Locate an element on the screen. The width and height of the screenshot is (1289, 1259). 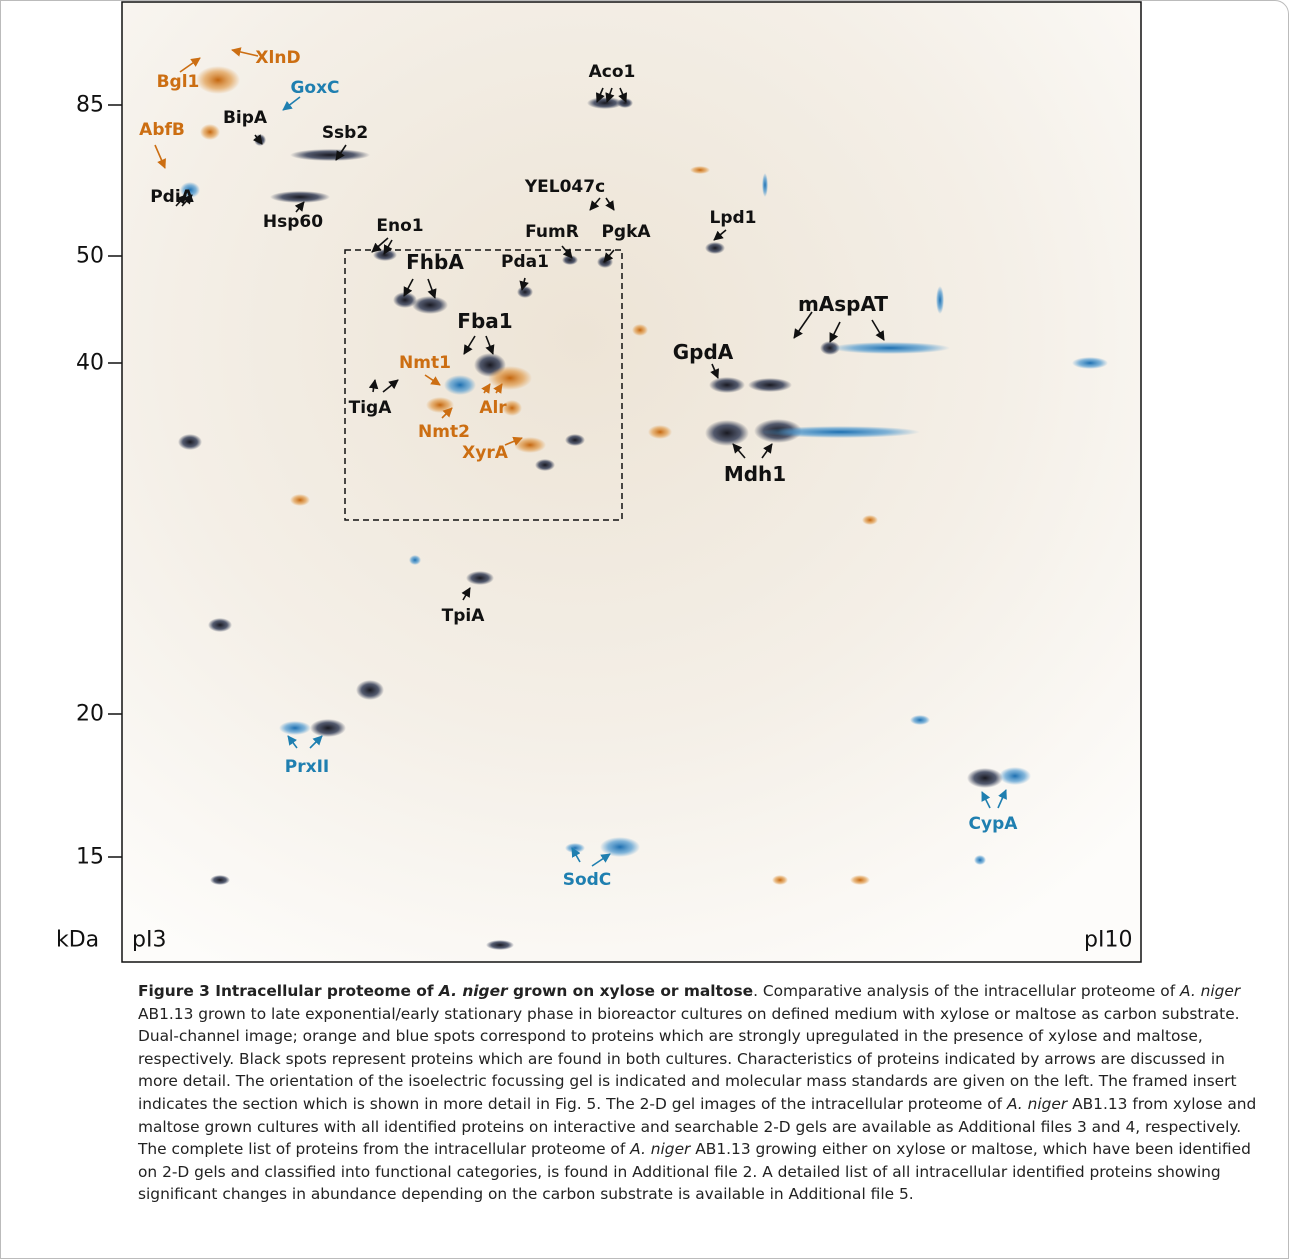
protein-label: Alr is located at coordinates (493, 408).